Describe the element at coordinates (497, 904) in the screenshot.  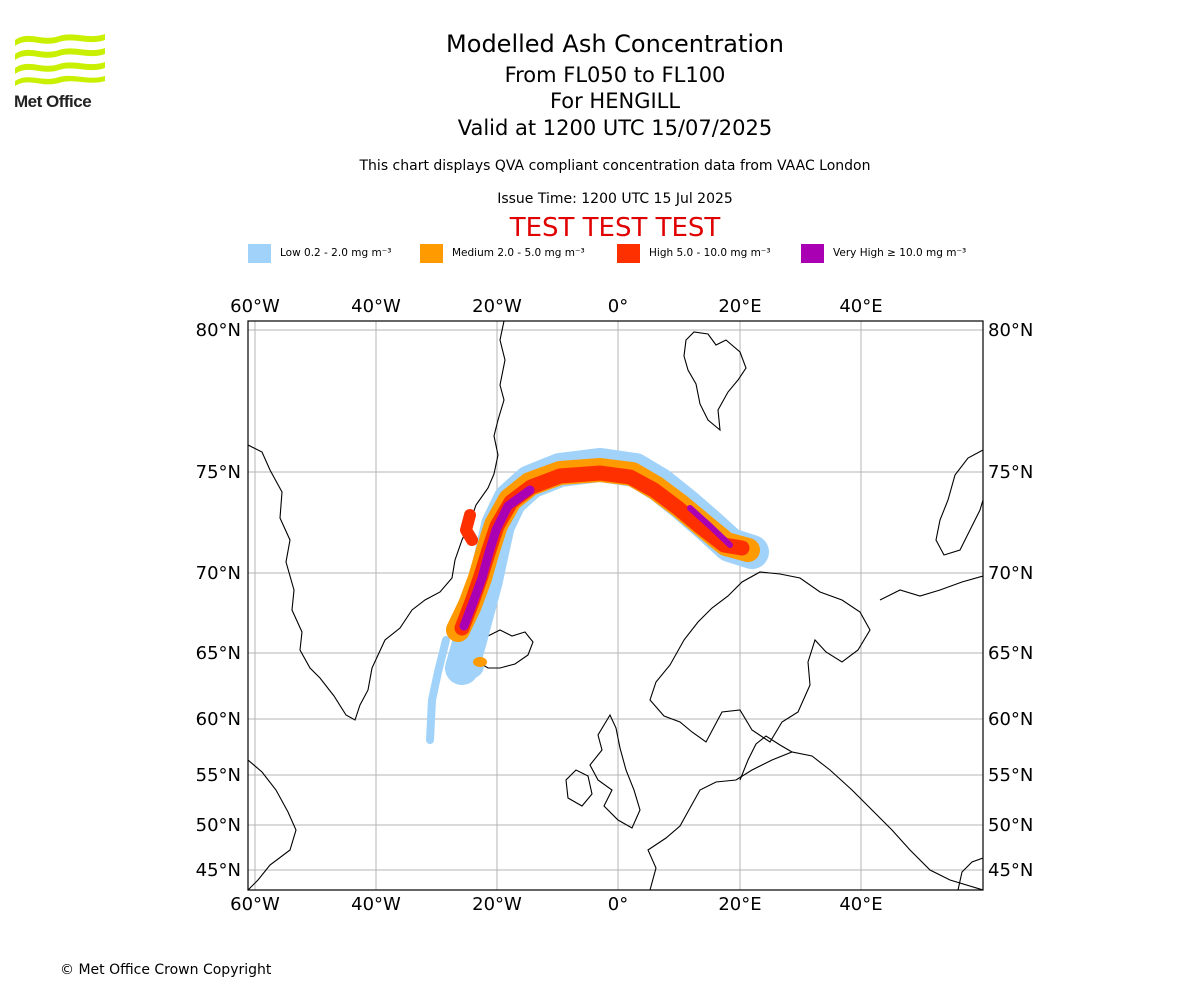
I see `lon-label-bottom: 20°W` at that location.